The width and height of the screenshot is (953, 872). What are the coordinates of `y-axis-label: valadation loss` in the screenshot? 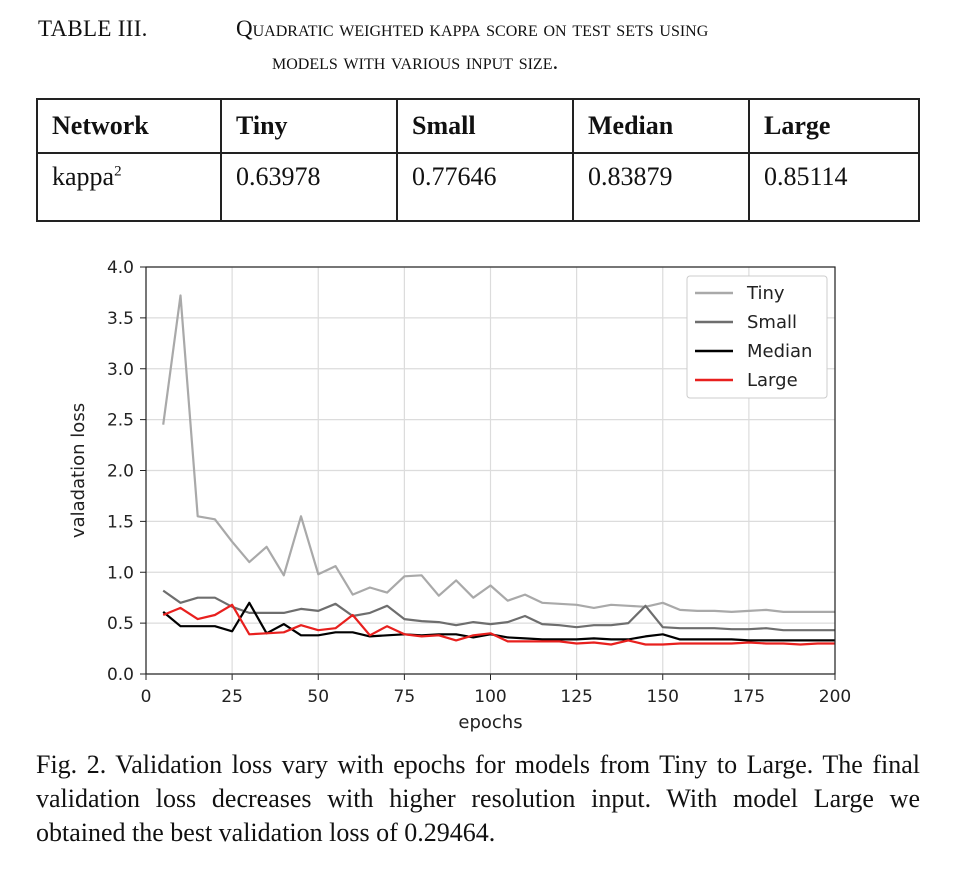 It's located at (78, 470).